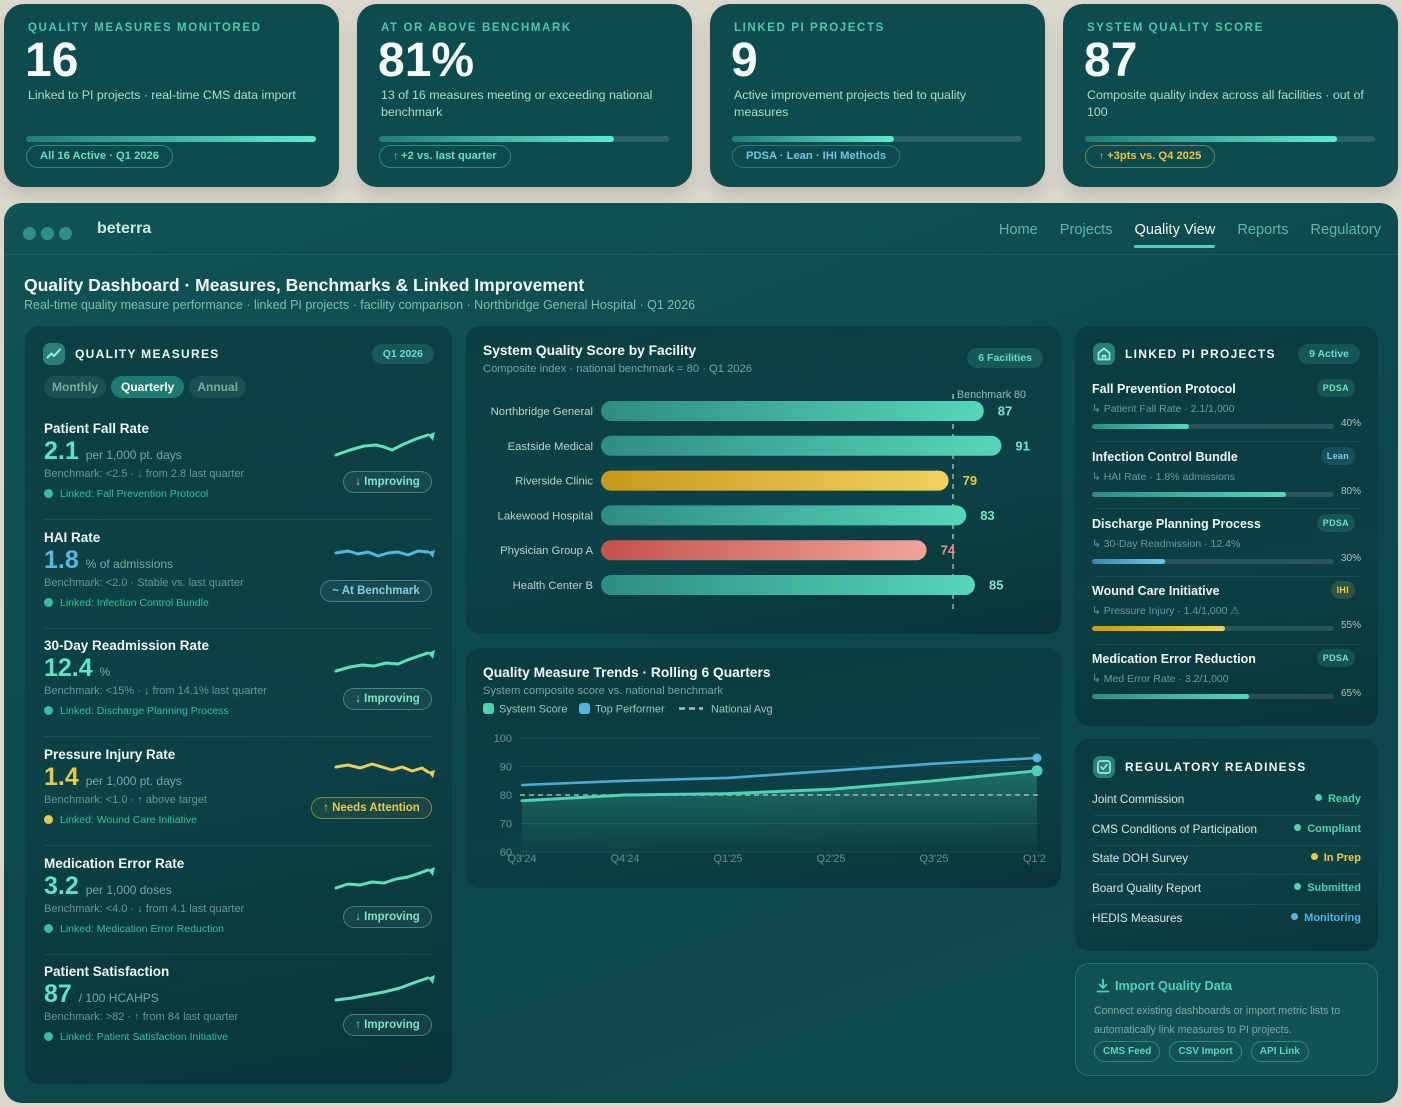  Describe the element at coordinates (1005, 411) in the screenshot. I see `svg-text: 87` at that location.